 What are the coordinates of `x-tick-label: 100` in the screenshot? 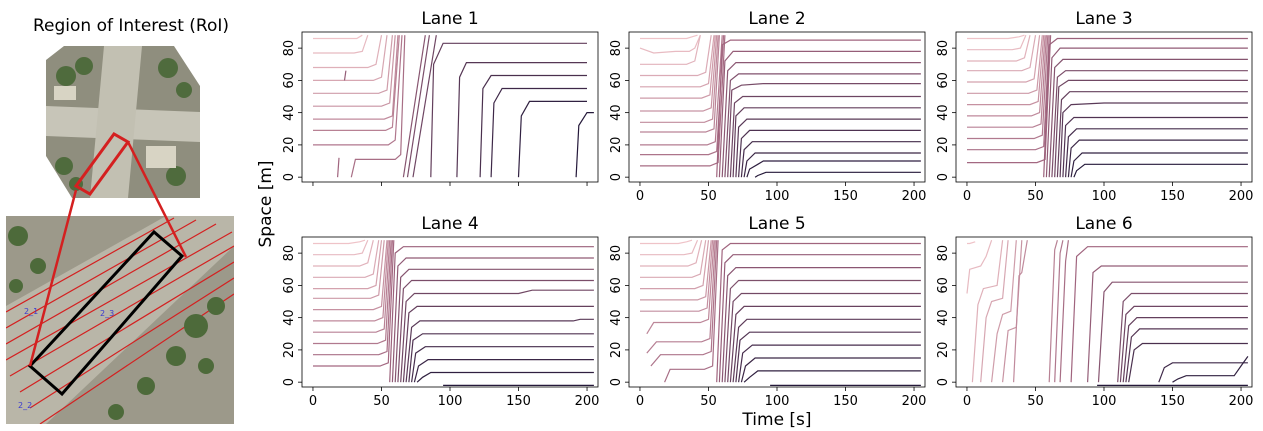 It's located at (1104, 196).